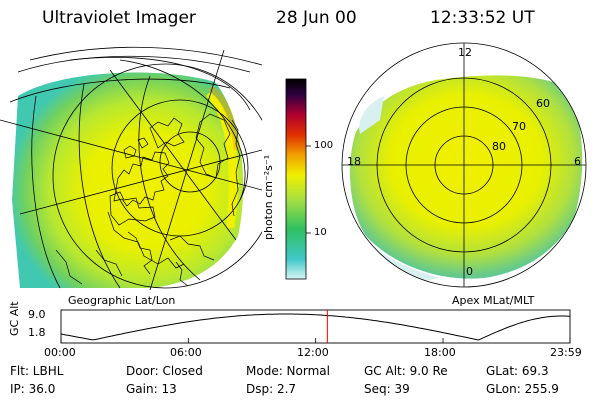 The image size is (600, 400). I want to click on mlt-label-6: 6, so click(577, 161).